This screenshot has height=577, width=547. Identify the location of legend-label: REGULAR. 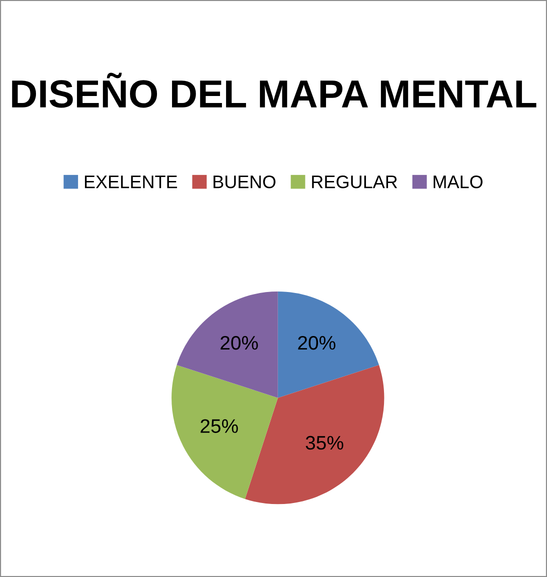
(355, 182).